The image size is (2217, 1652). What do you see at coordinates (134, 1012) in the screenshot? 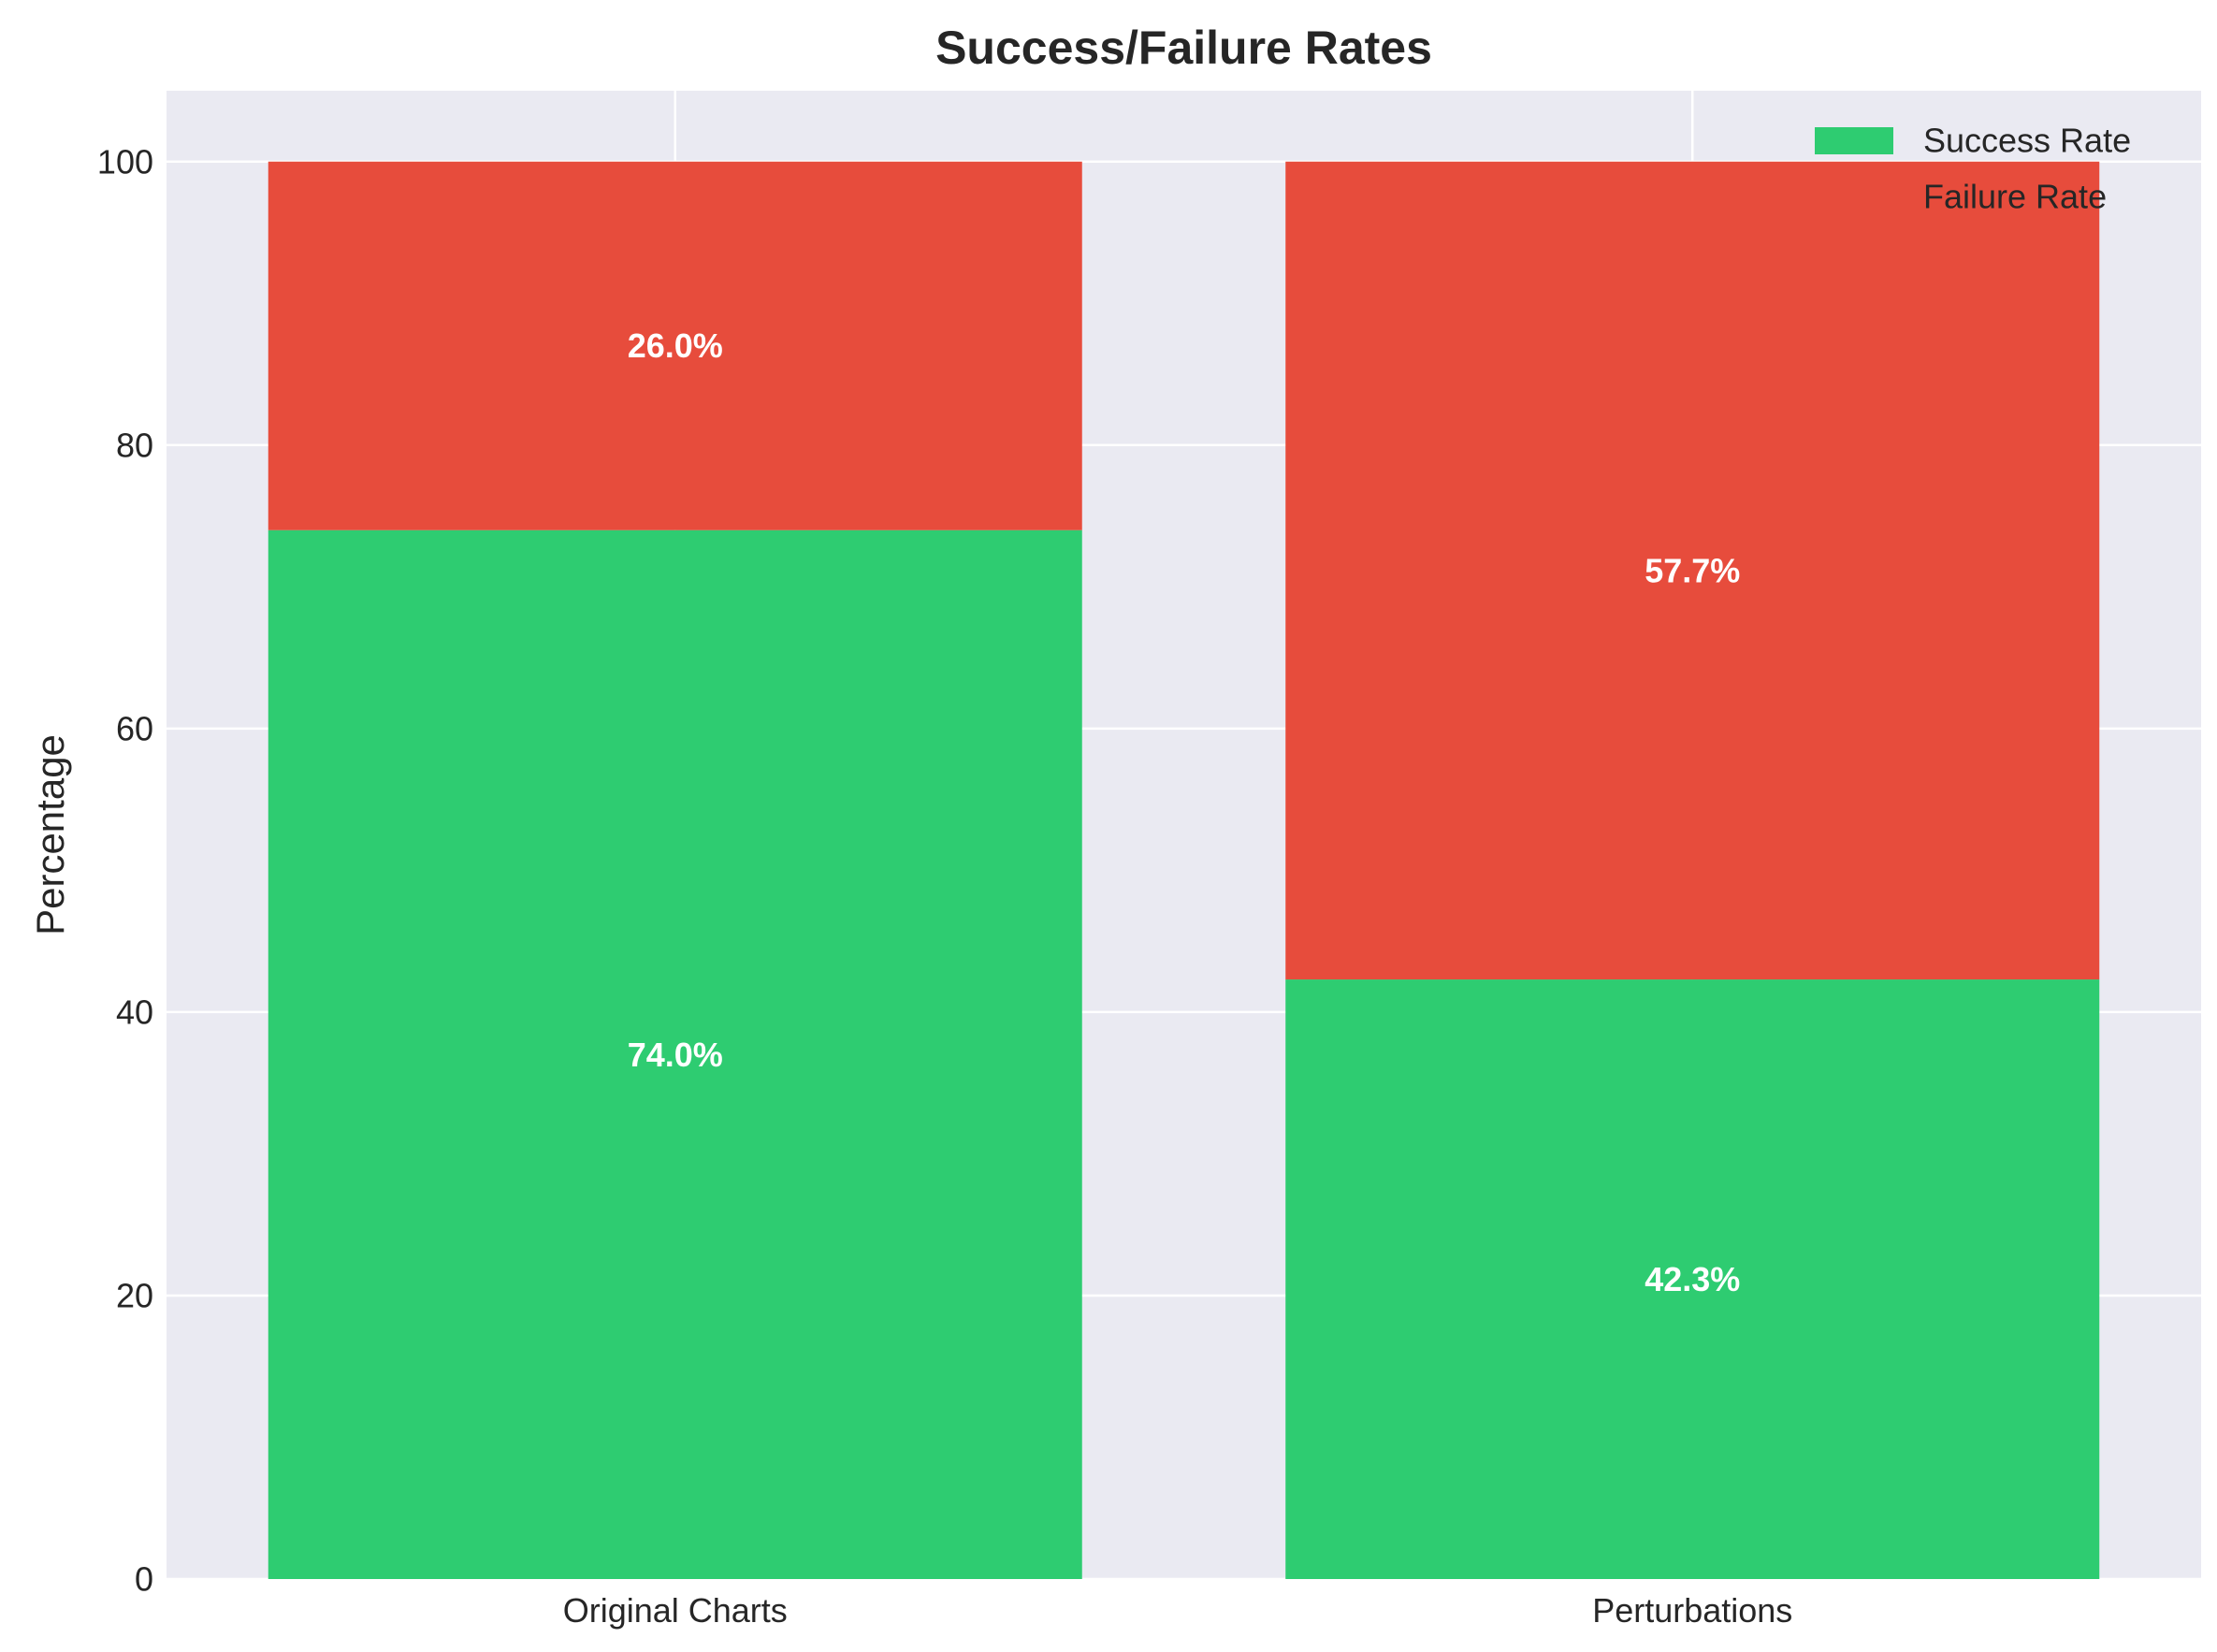
I see `y-tick-label: 40` at bounding box center [134, 1012].